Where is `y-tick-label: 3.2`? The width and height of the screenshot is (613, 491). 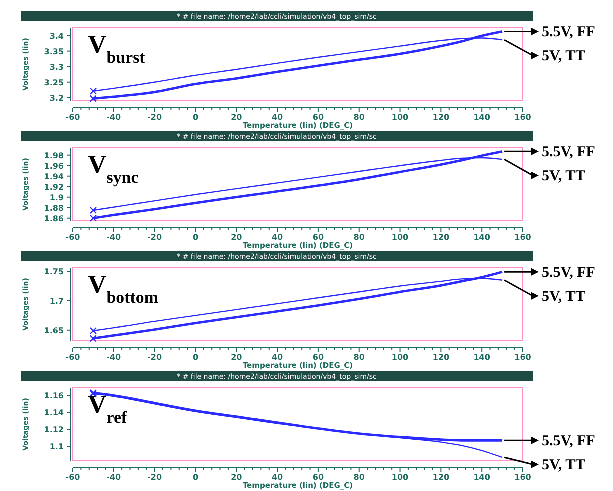 y-tick-label: 3.2 is located at coordinates (57, 98).